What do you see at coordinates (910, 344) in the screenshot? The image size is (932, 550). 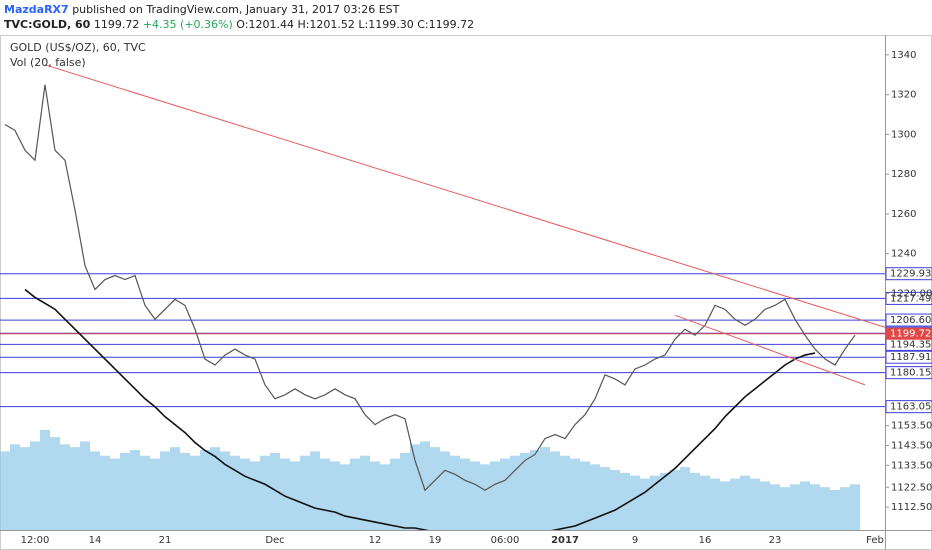 I see `level-label: 1194.35` at bounding box center [910, 344].